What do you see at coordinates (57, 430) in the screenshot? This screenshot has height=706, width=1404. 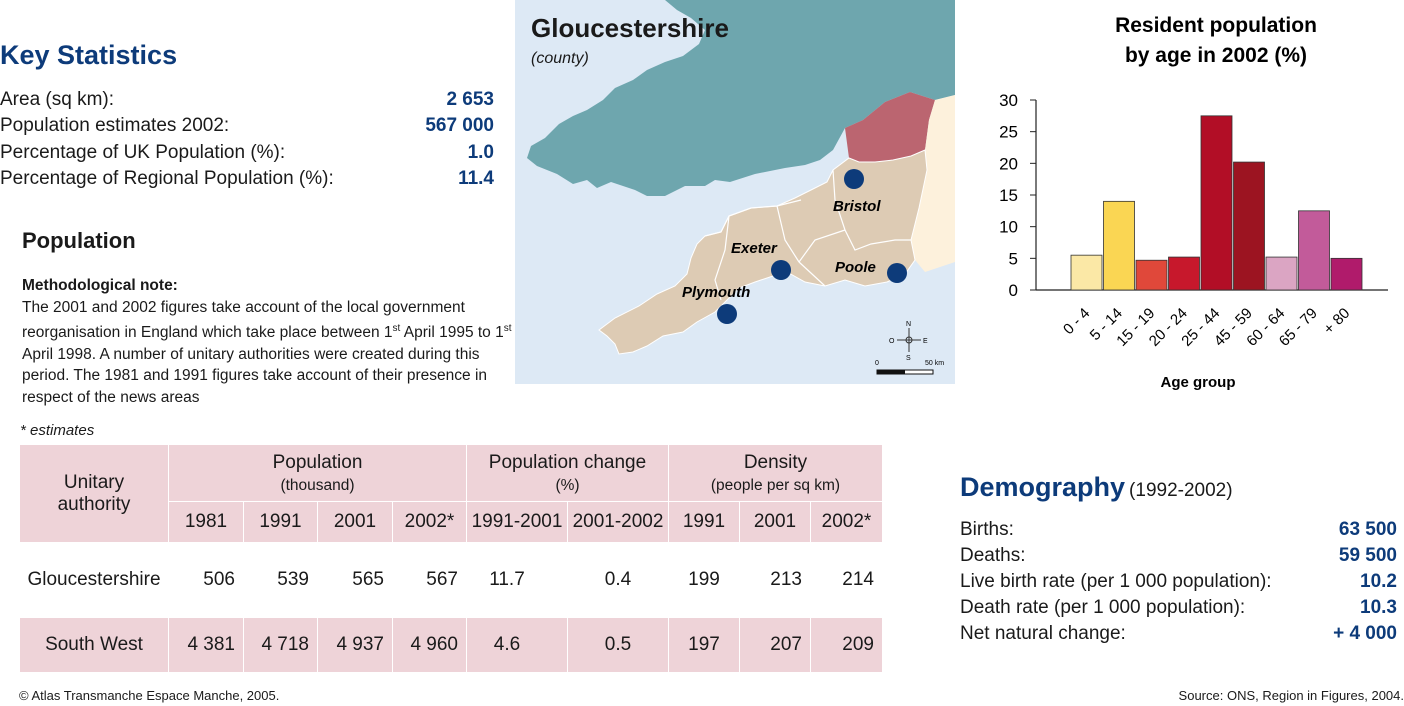 I see `estimates-note: * estimates` at bounding box center [57, 430].